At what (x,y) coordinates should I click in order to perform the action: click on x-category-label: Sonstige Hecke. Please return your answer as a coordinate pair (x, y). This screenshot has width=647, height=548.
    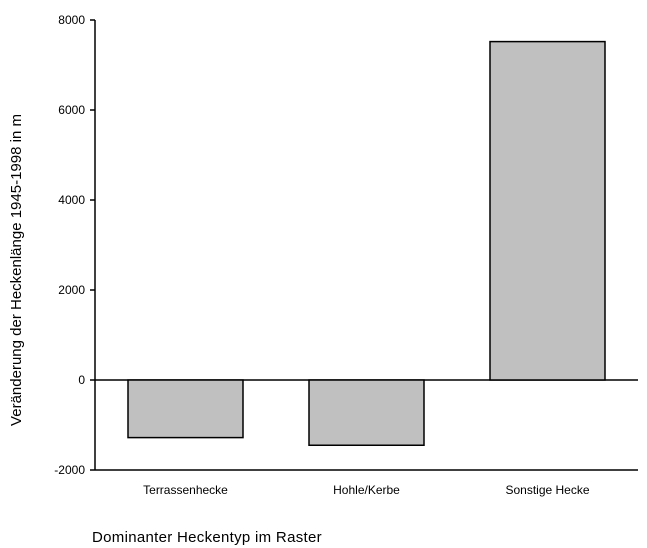
    Looking at the image, I should click on (547, 490).